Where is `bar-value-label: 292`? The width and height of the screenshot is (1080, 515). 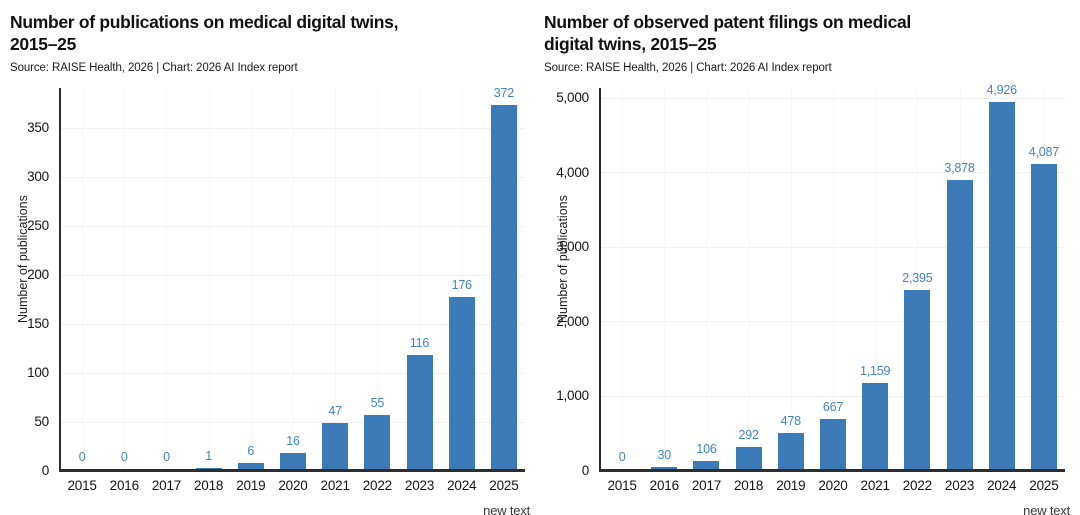 bar-value-label: 292 is located at coordinates (748, 435).